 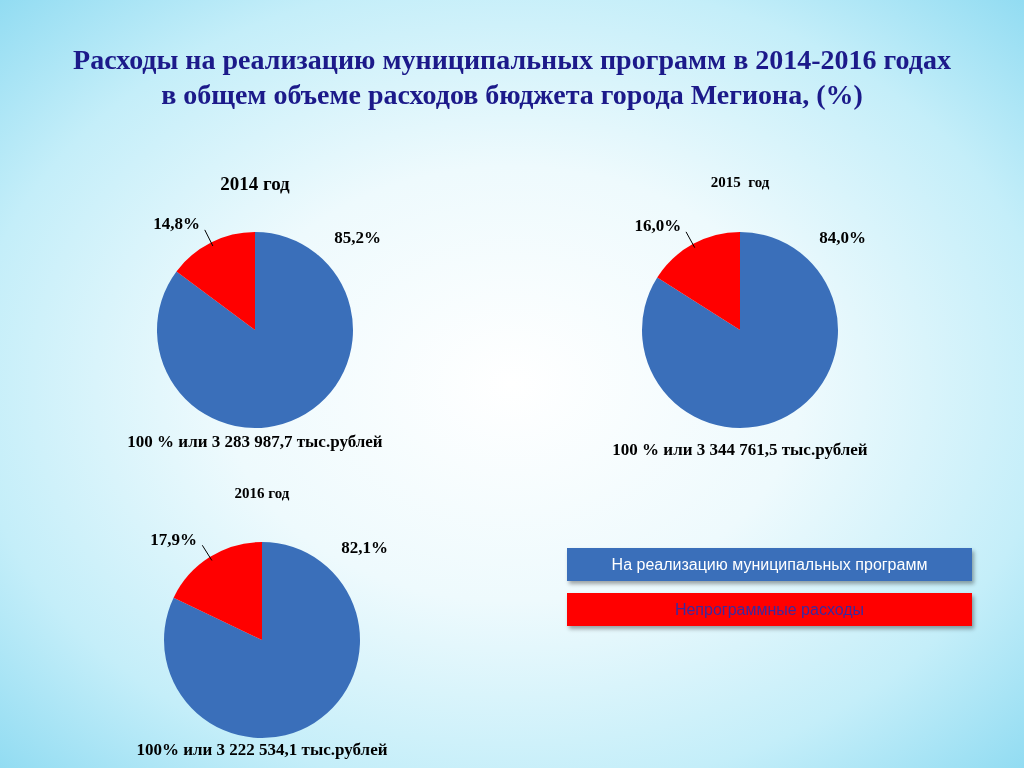 What do you see at coordinates (740, 182) in the screenshot?
I see `chart-title: 2015 год` at bounding box center [740, 182].